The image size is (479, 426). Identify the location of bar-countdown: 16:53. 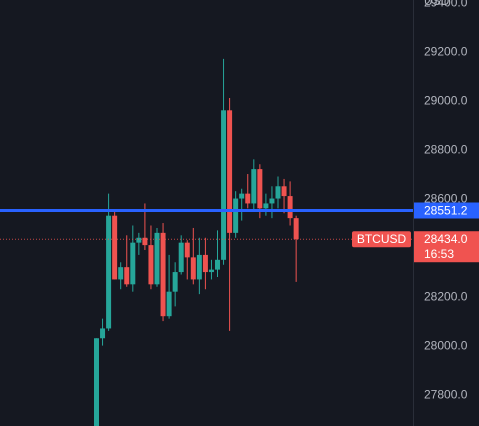
(439, 254).